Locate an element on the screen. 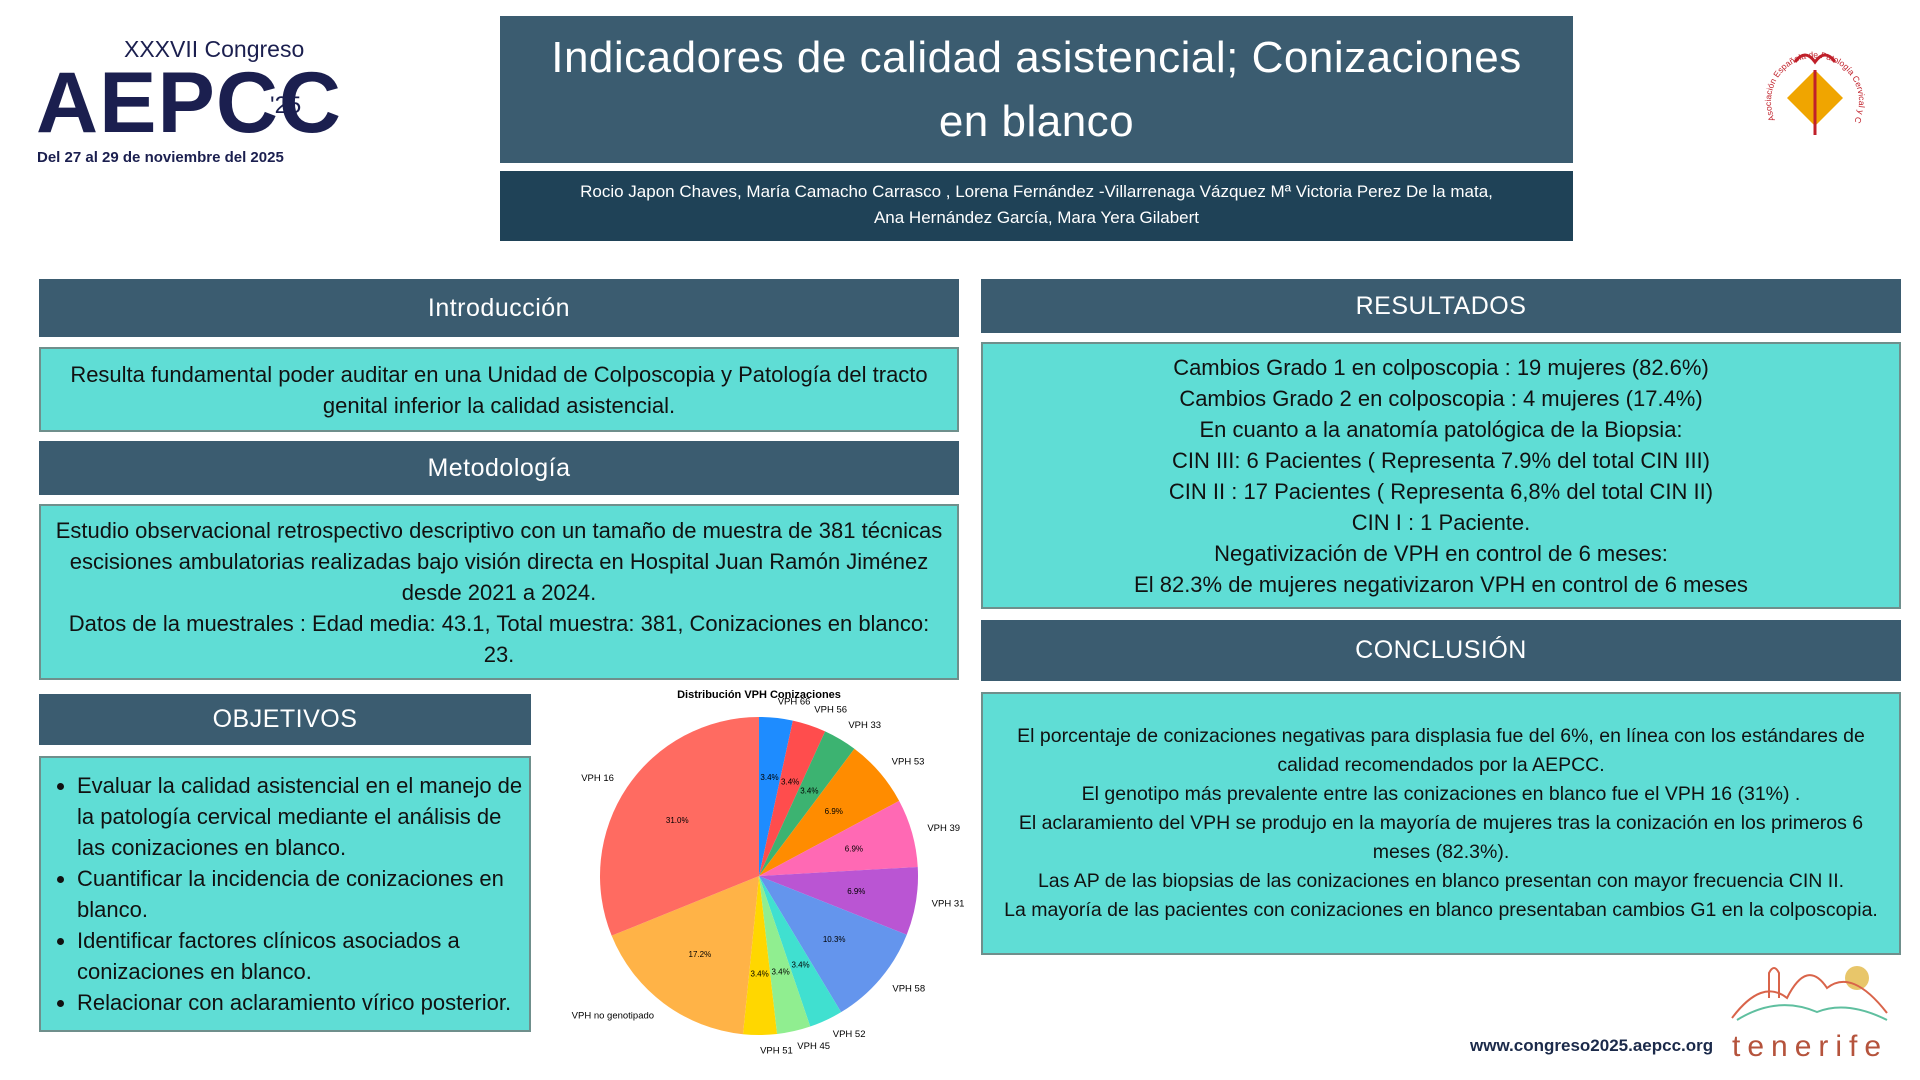 Image resolution: width=1920 pixels, height=1080 pixels. section-heading: CONCLUSIÓN is located at coordinates (1441, 650).